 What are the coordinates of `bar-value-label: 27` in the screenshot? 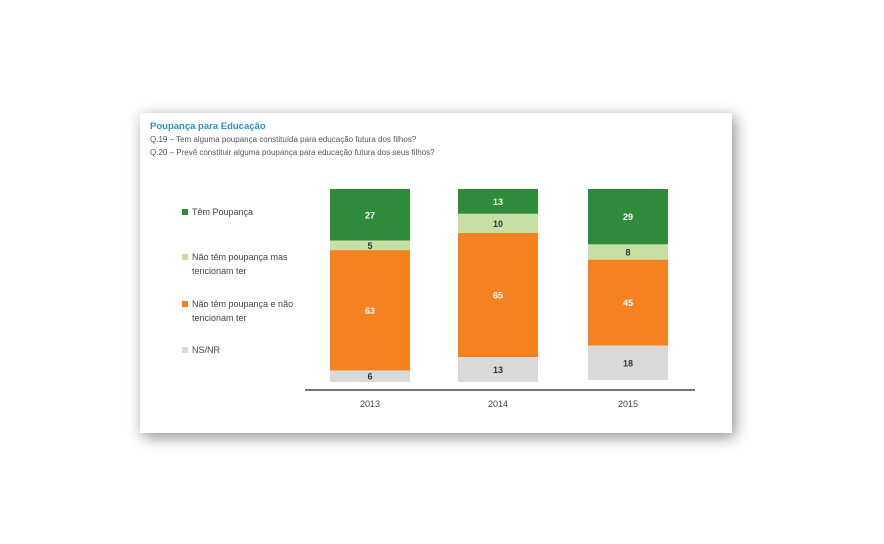 It's located at (370, 215).